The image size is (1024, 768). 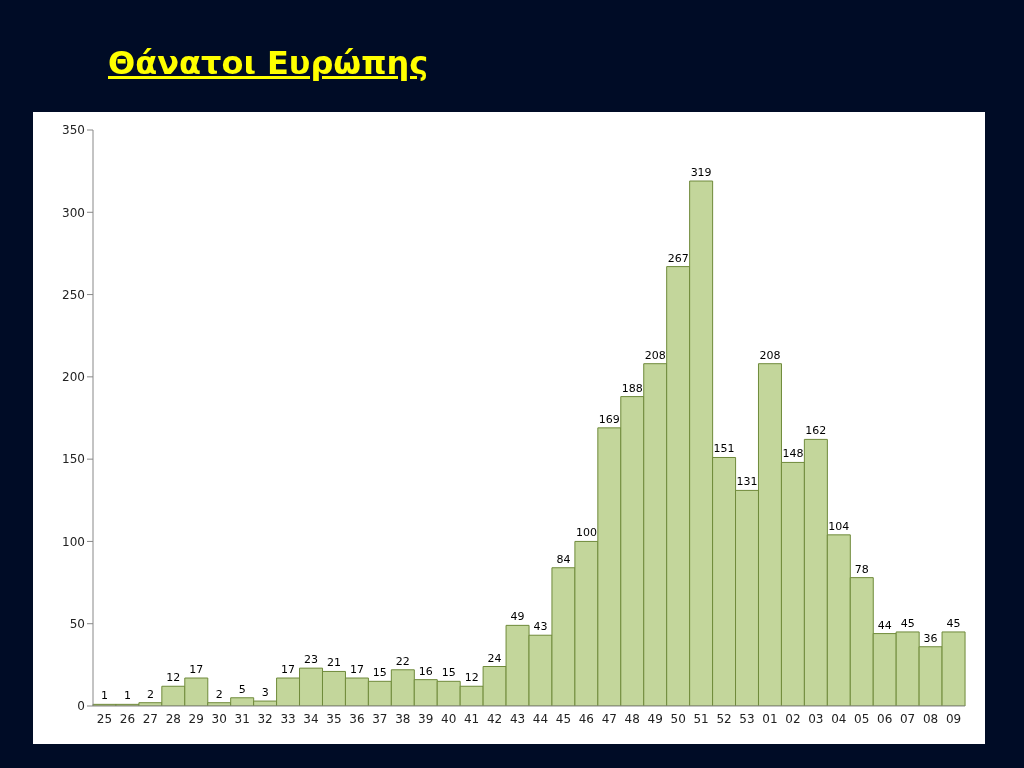 I want to click on x-tick-label: 32, so click(x=265, y=718).